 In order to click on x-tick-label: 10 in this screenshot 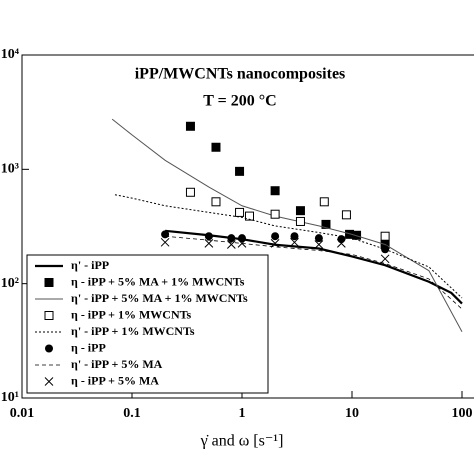, I will do `click(352, 413)`.